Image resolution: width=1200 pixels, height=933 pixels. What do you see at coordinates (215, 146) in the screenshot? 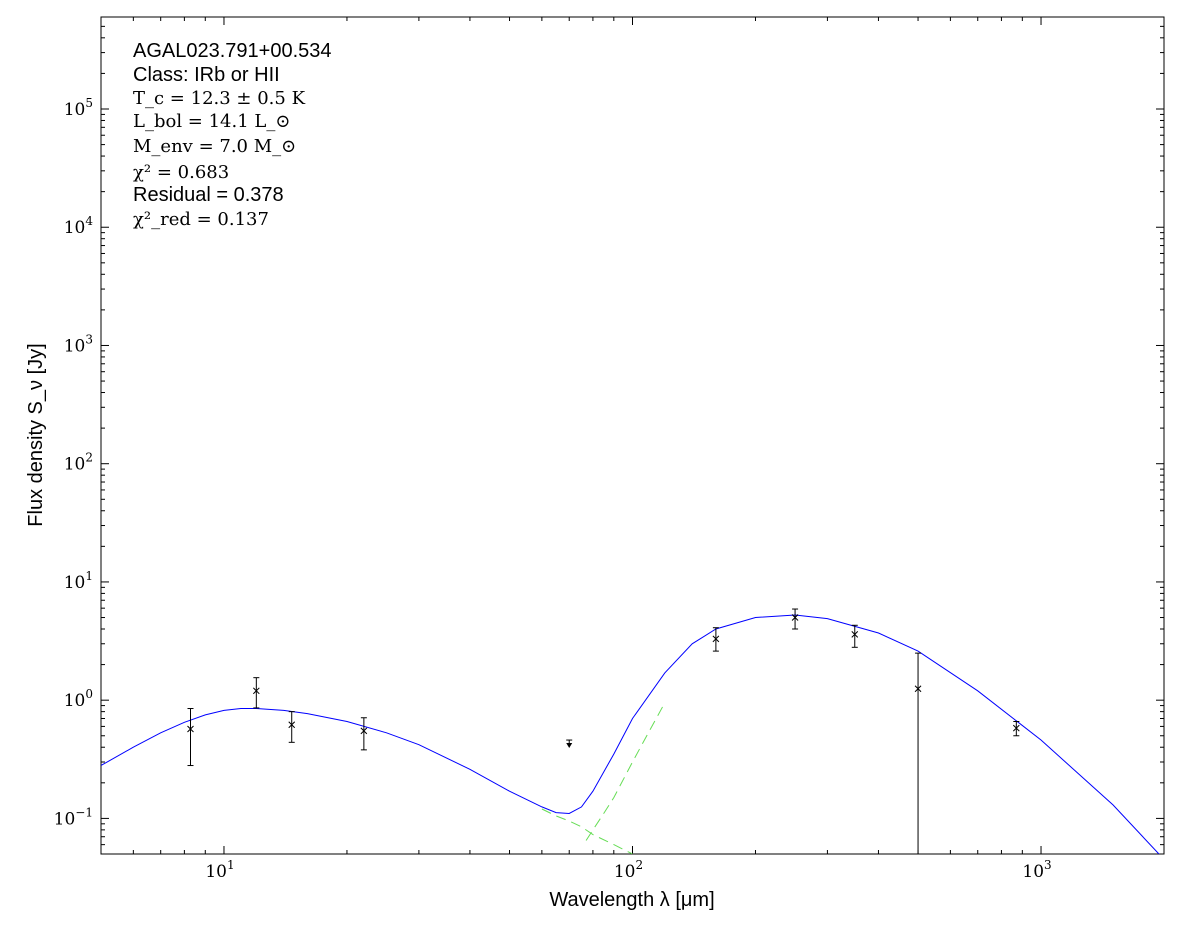
I see `envelope-mass-label: M_env = 7.0 M_⊙` at bounding box center [215, 146].